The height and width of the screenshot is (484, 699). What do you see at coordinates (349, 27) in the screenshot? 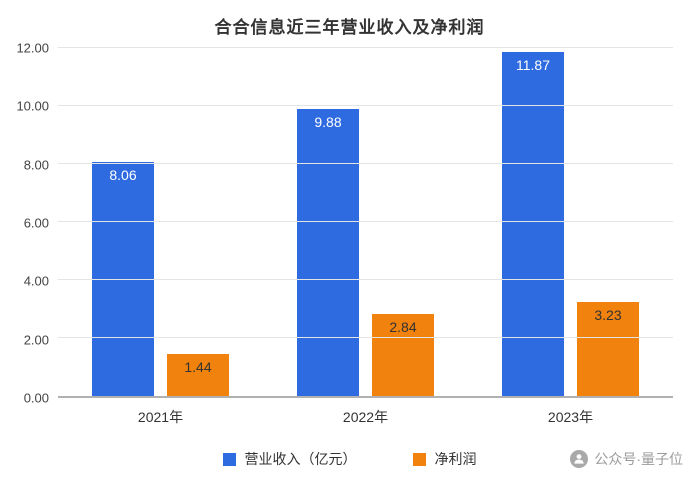
I see `chart-title: 合合信息近三年营业收入及净利润` at bounding box center [349, 27].